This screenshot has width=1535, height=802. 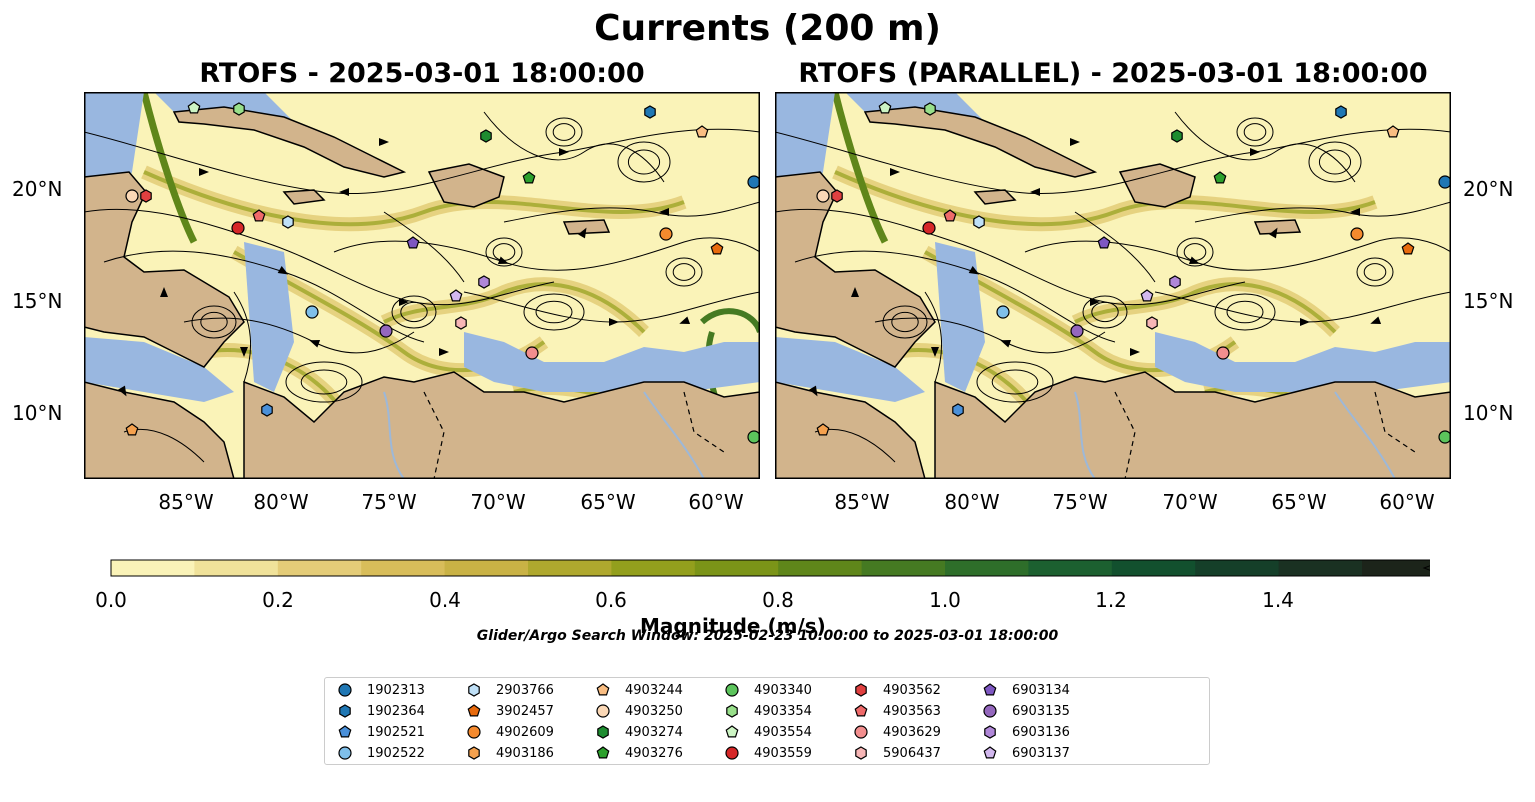 What do you see at coordinates (783, 753) in the screenshot?
I see `legend-label: 4903559` at bounding box center [783, 753].